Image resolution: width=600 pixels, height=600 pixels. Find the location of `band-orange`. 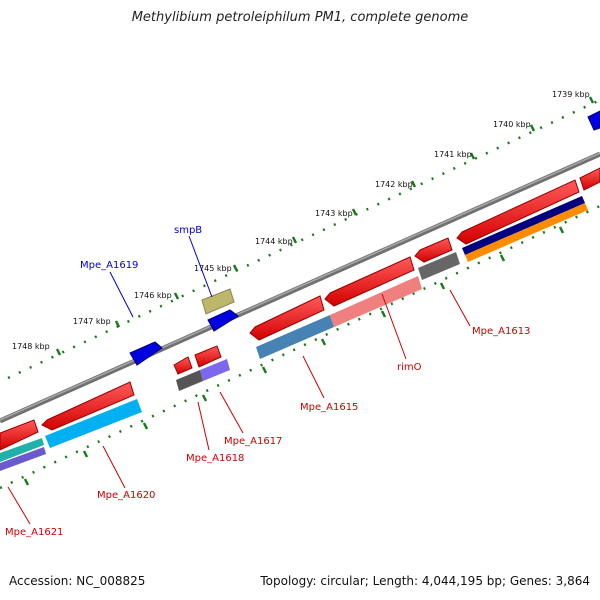

band-orange is located at coordinates (526, 232).